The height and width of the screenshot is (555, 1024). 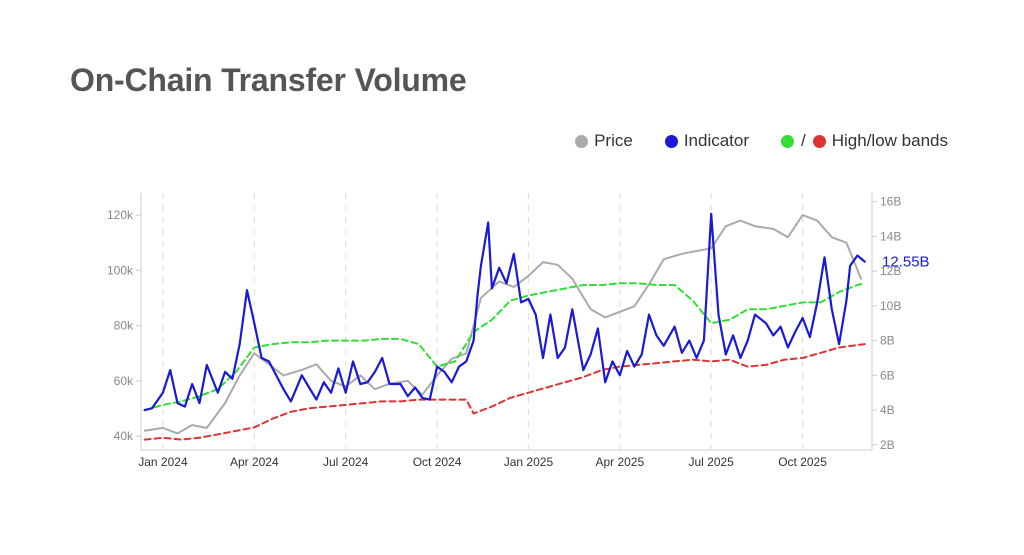 I want to click on x-tick-label: Jul 2024, so click(x=346, y=462).